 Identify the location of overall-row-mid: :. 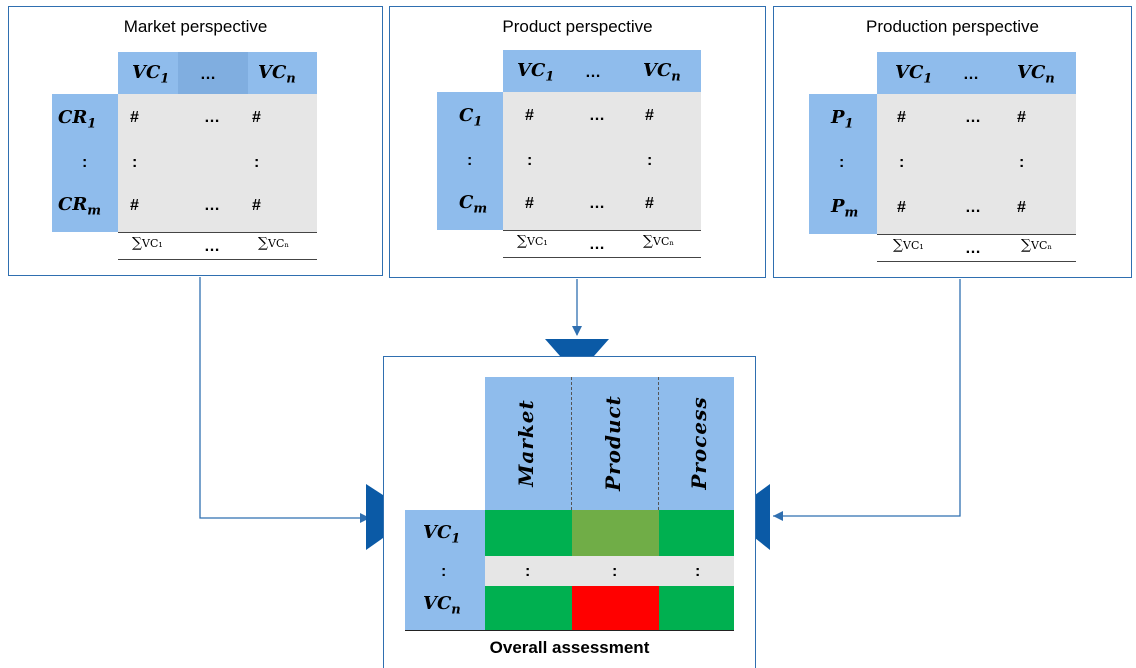
(444, 571).